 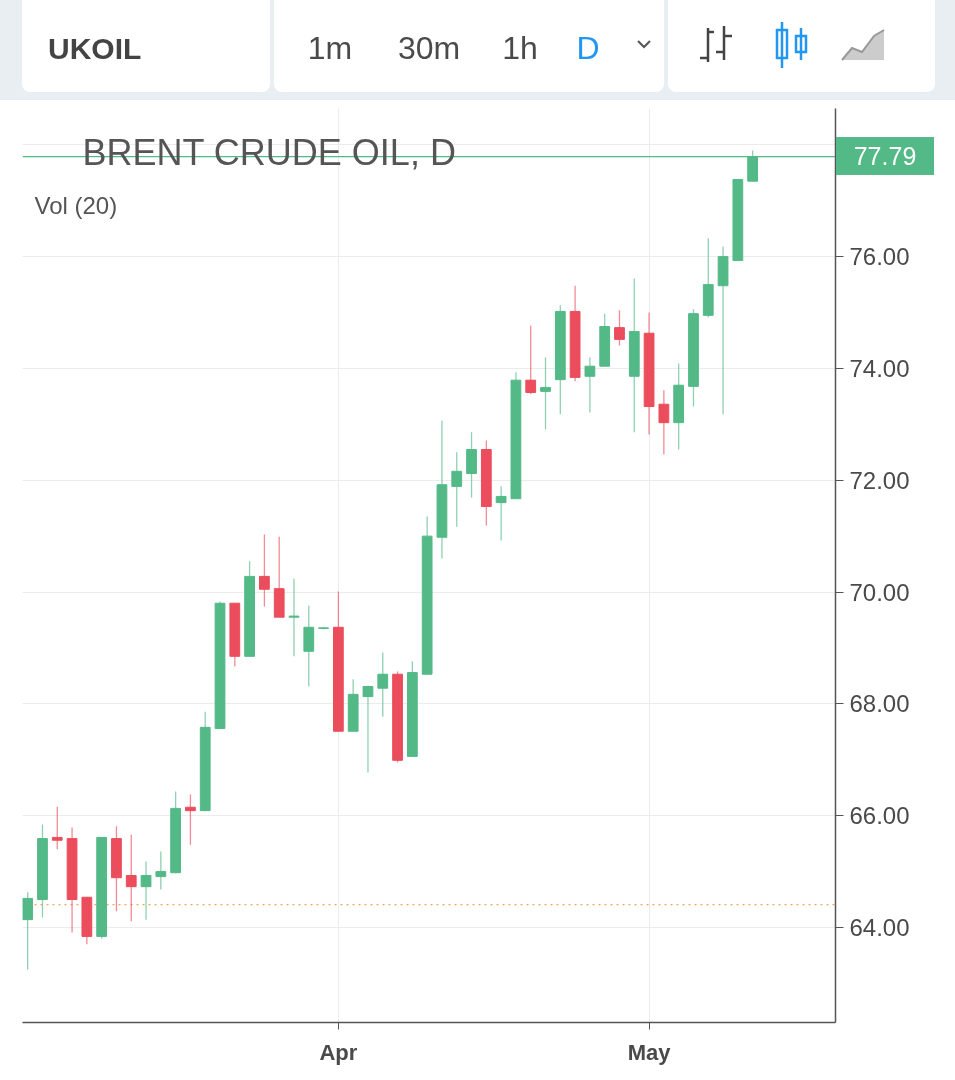 I want to click on y-tick-label: 76.00, so click(x=879, y=257).